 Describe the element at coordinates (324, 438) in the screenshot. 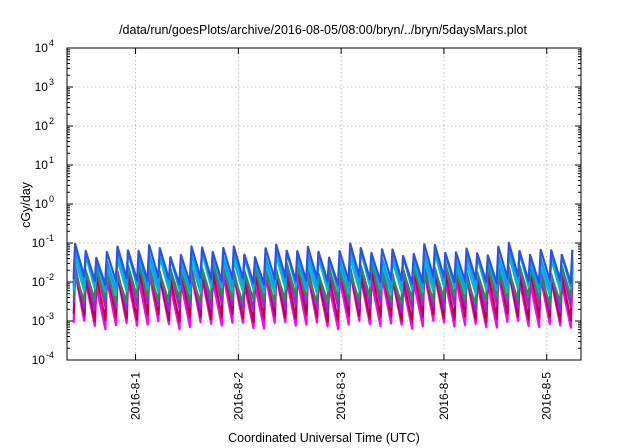

I see `x-axis-label: Coordinated Universal Time (UTC)` at that location.